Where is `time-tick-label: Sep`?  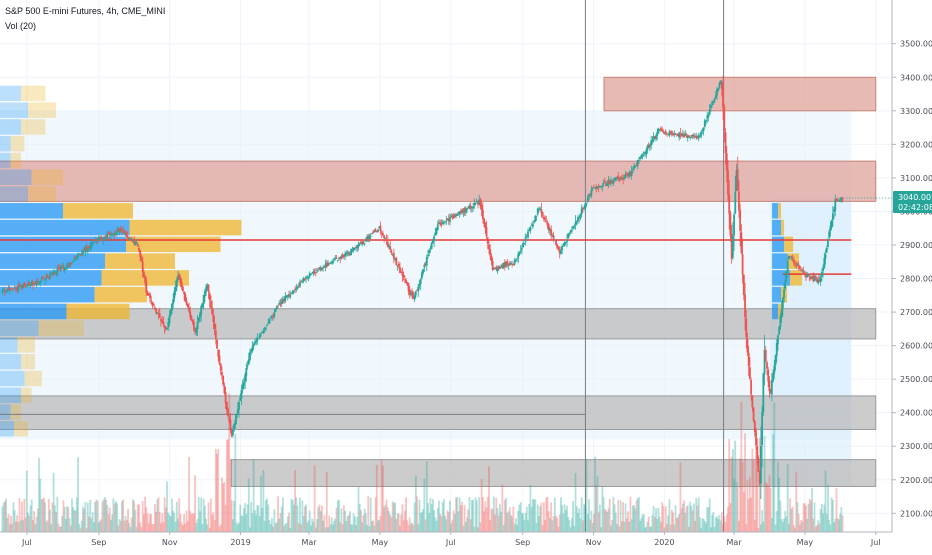 time-tick-label: Sep is located at coordinates (522, 542).